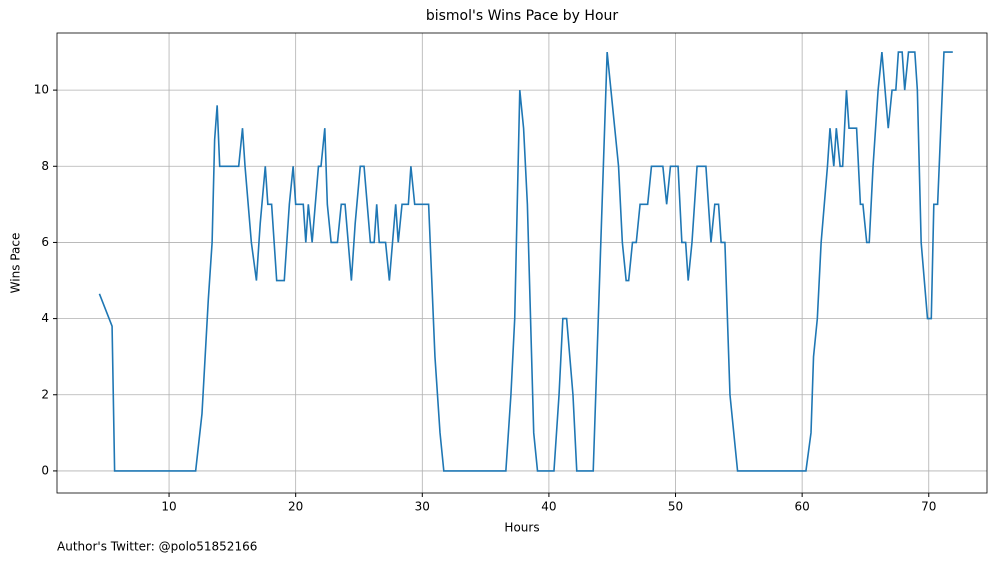  Describe the element at coordinates (41, 90) in the screenshot. I see `y-tick-label: 10` at that location.